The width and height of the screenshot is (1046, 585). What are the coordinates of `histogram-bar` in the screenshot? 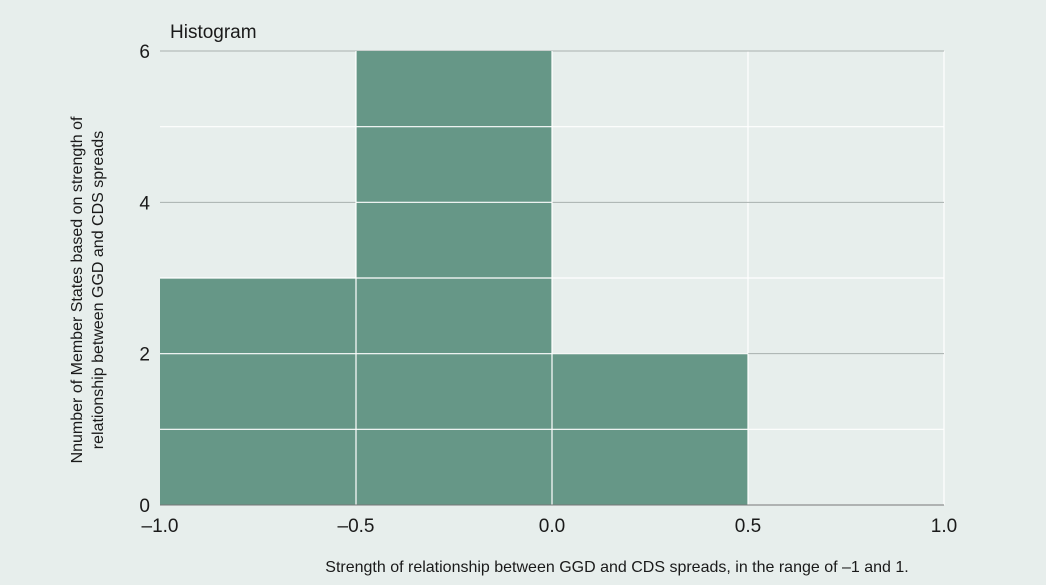 It's located at (258, 391).